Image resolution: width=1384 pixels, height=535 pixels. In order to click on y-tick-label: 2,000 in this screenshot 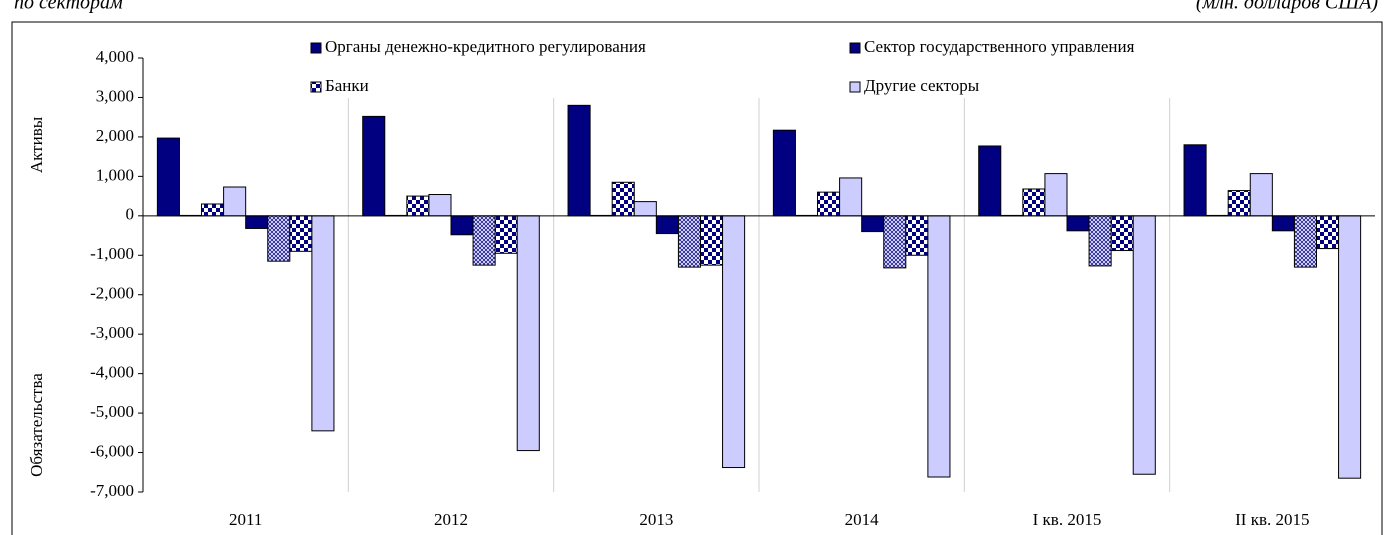, I will do `click(115, 135)`.